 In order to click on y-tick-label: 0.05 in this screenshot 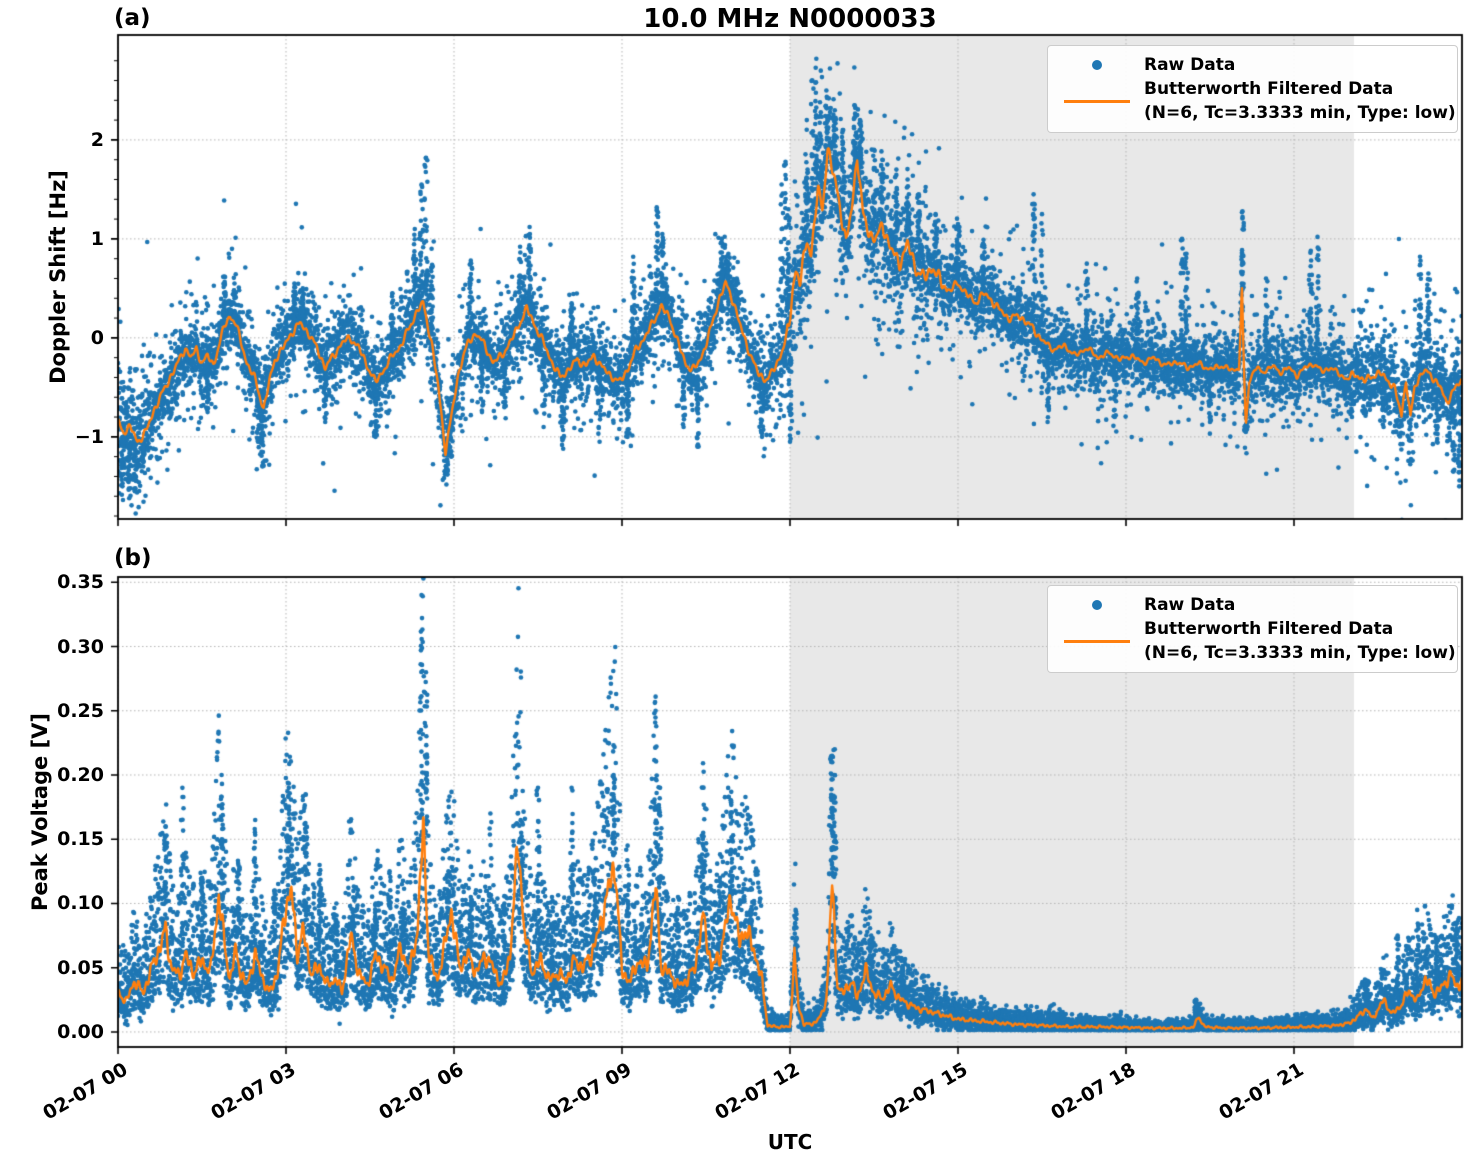, I will do `click(80, 967)`.